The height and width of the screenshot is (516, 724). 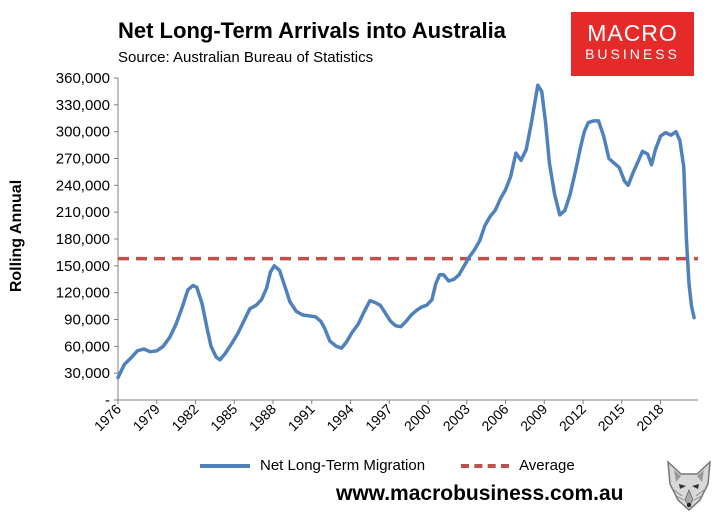 I want to click on y-axis-label-text: Rolling Annual, so click(x=16, y=236).